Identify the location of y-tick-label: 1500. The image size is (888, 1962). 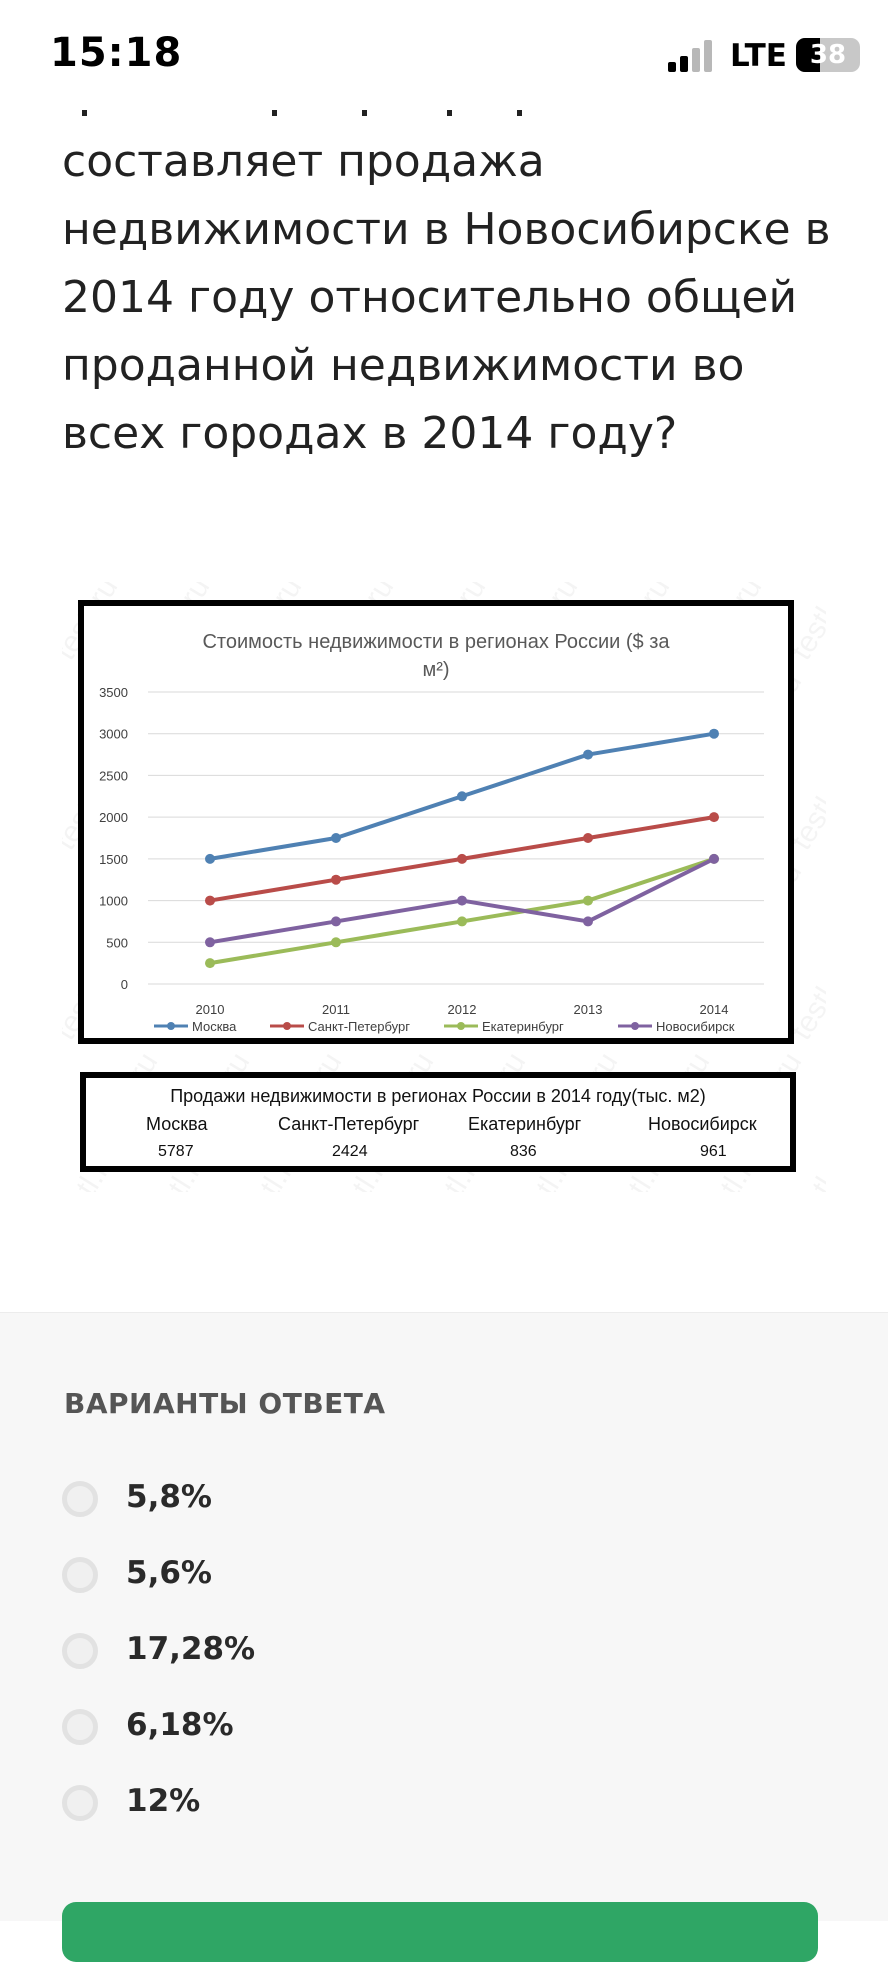
(113, 859).